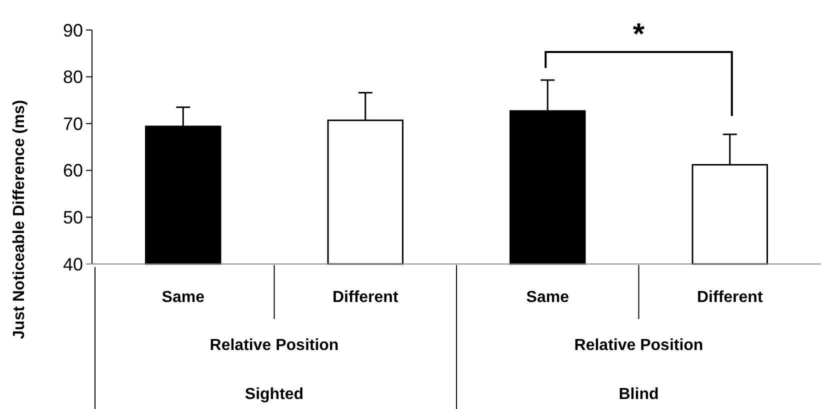 The height and width of the screenshot is (409, 821). What do you see at coordinates (72, 124) in the screenshot?
I see `y-tick-label: 70` at bounding box center [72, 124].